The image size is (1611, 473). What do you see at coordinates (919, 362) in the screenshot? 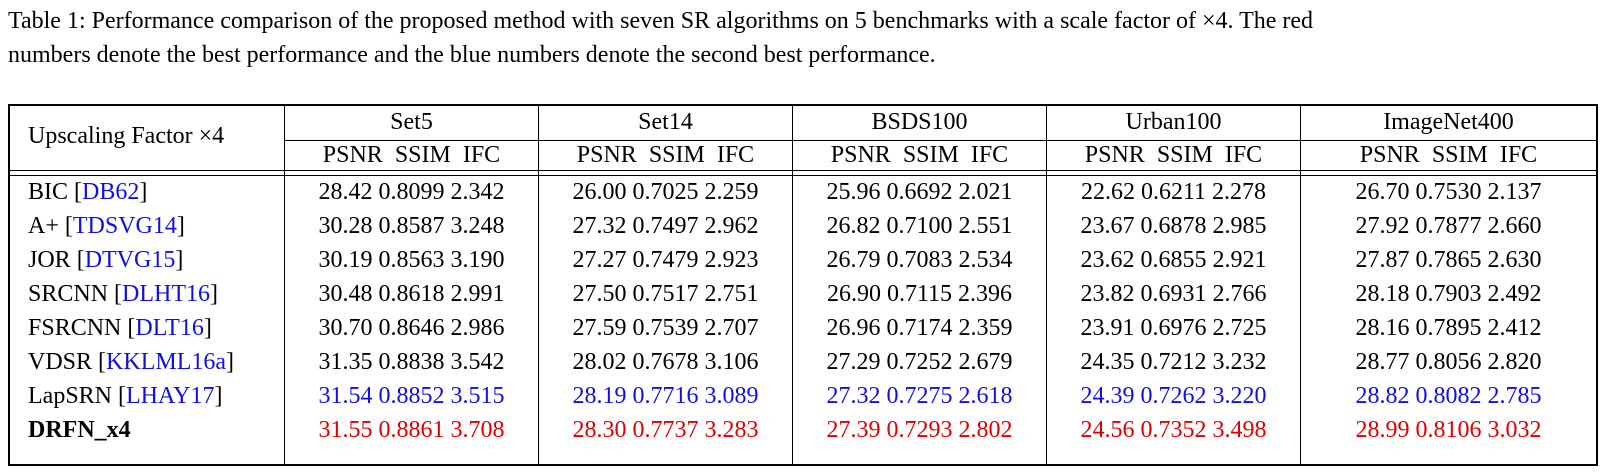
I see `metric-values-cell: 27.29 0.7252 2.679` at bounding box center [919, 362].